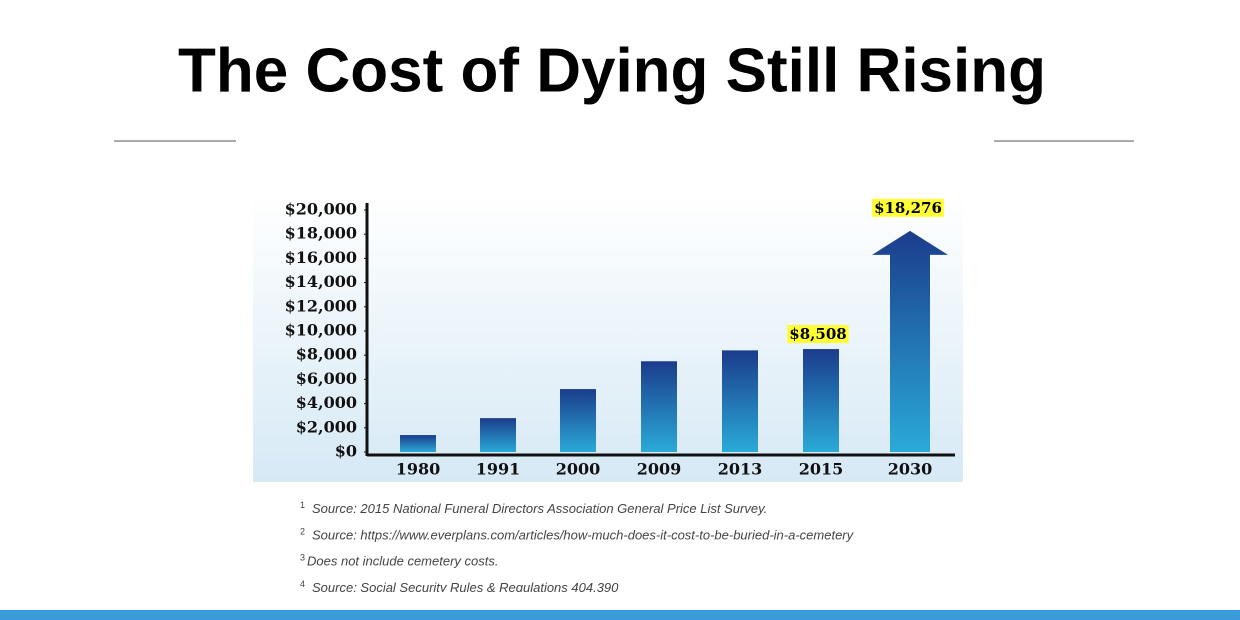 The width and height of the screenshot is (1240, 620). What do you see at coordinates (302, 531) in the screenshot?
I see `footnote-mark: 2` at bounding box center [302, 531].